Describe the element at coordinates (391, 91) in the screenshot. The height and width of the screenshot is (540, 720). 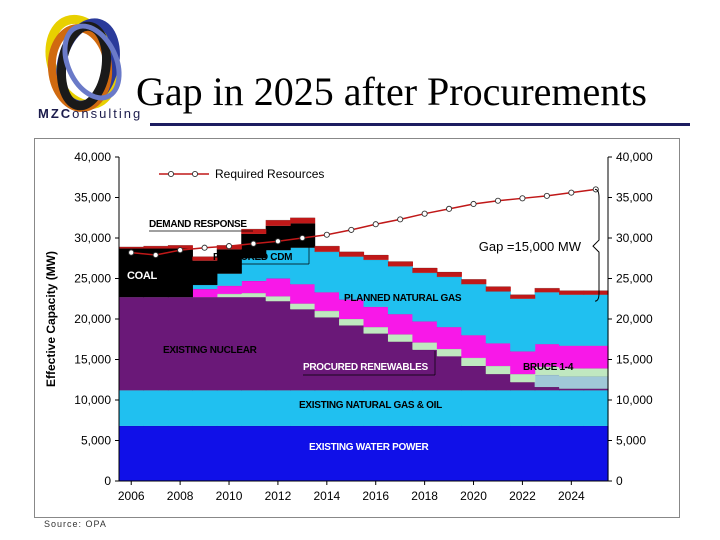
I see `slide-title: Gap in 2025 after Procurements` at that location.